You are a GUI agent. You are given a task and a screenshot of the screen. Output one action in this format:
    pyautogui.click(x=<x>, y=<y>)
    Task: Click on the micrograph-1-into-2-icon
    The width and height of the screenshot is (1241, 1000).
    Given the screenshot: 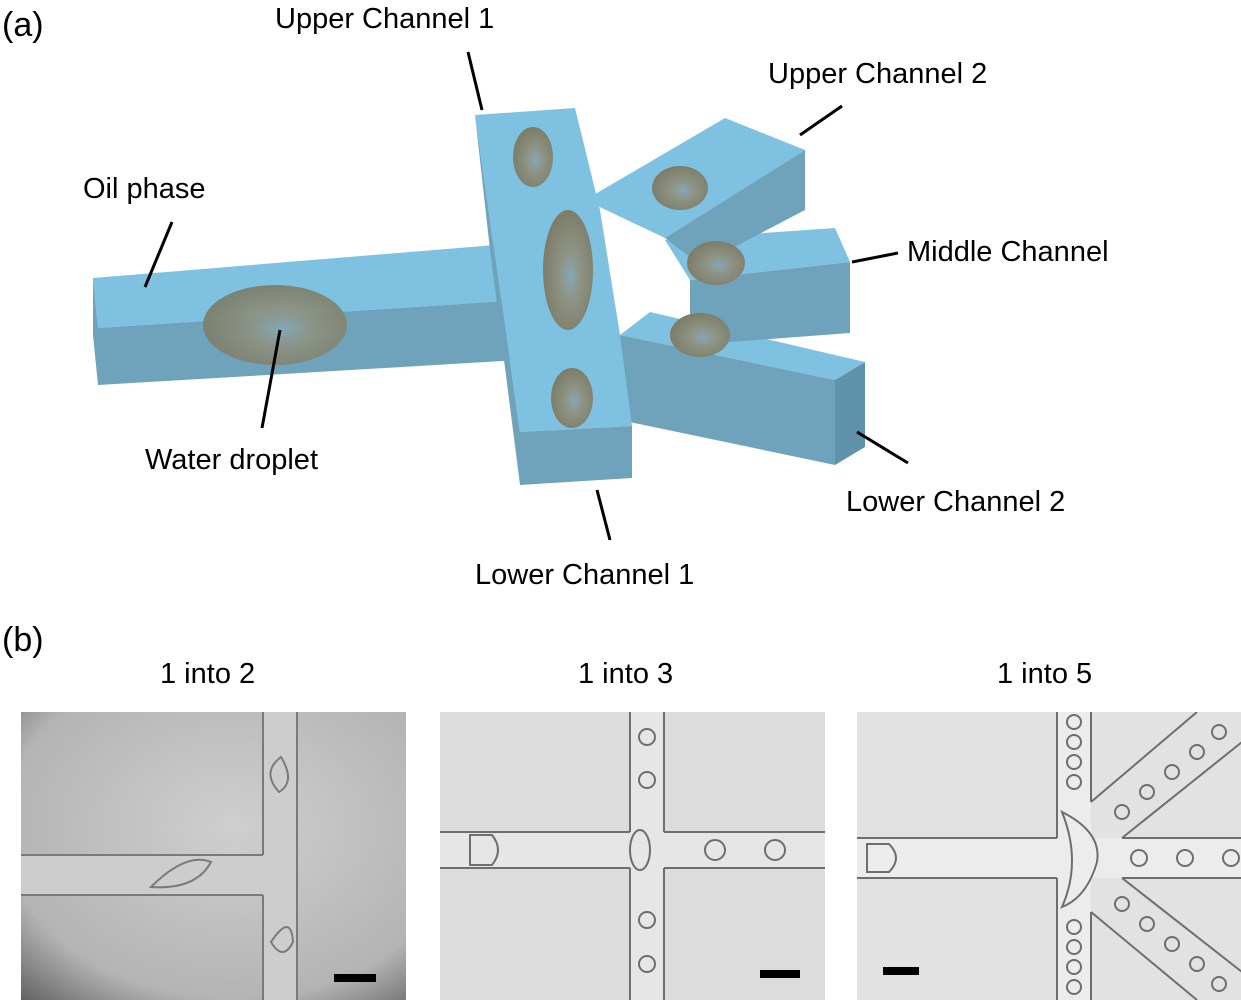 What is the action you would take?
    pyautogui.click(x=213, y=856)
    